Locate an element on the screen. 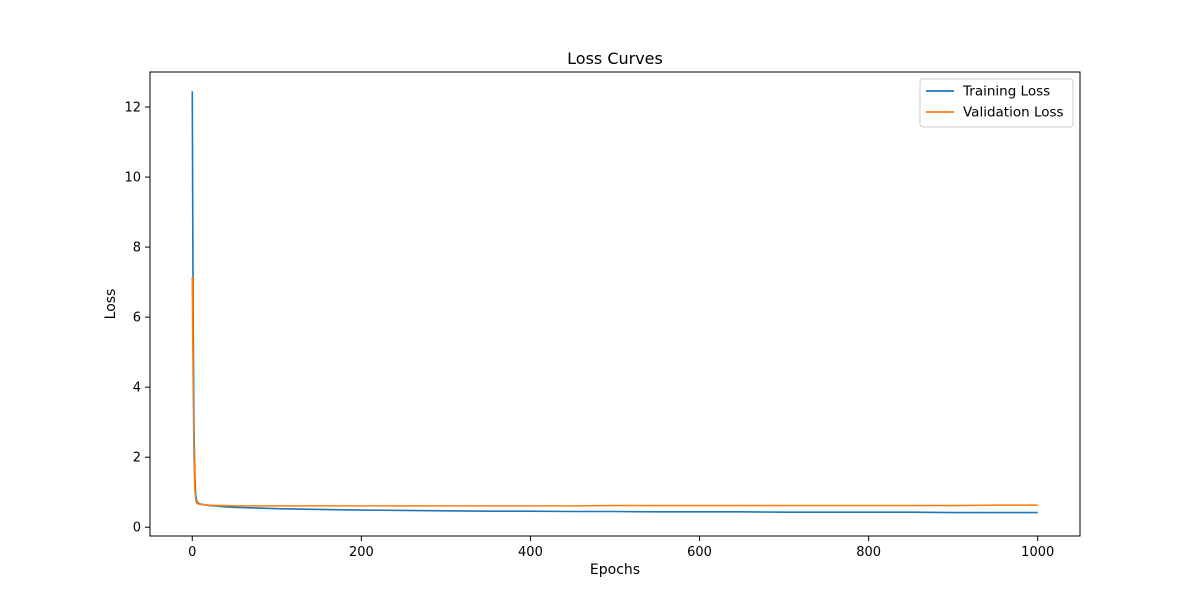 This screenshot has height=600, width=1200. y-tick-label: 0 is located at coordinates (137, 528).